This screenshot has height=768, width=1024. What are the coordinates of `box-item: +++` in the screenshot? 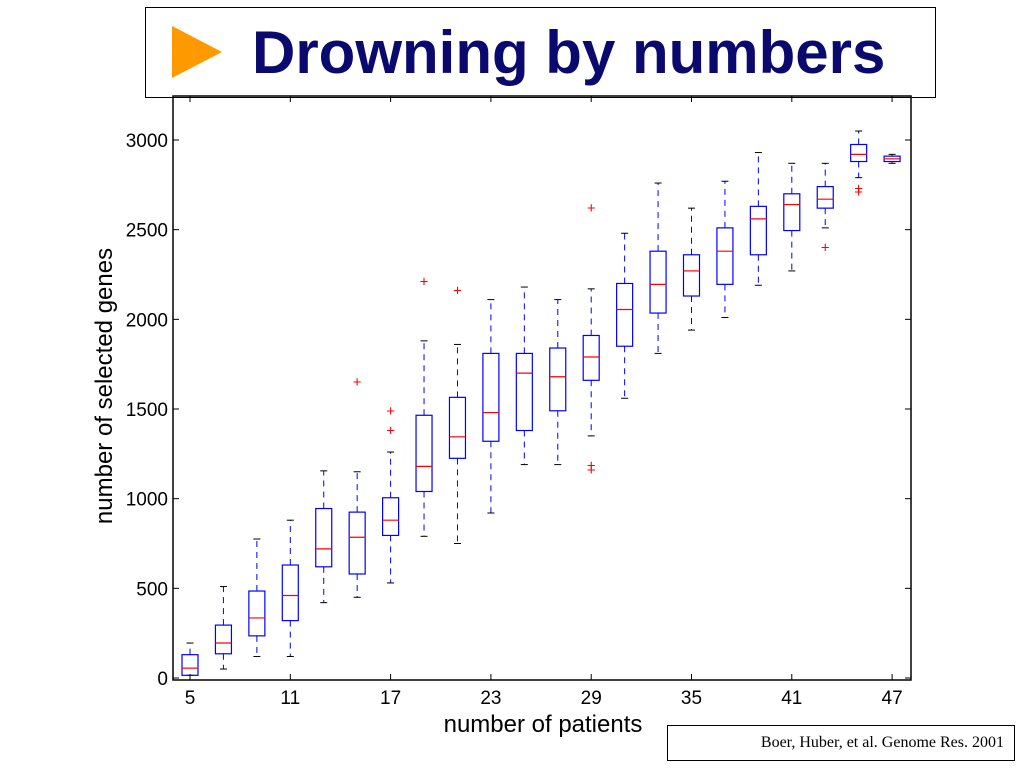 It's located at (591, 339).